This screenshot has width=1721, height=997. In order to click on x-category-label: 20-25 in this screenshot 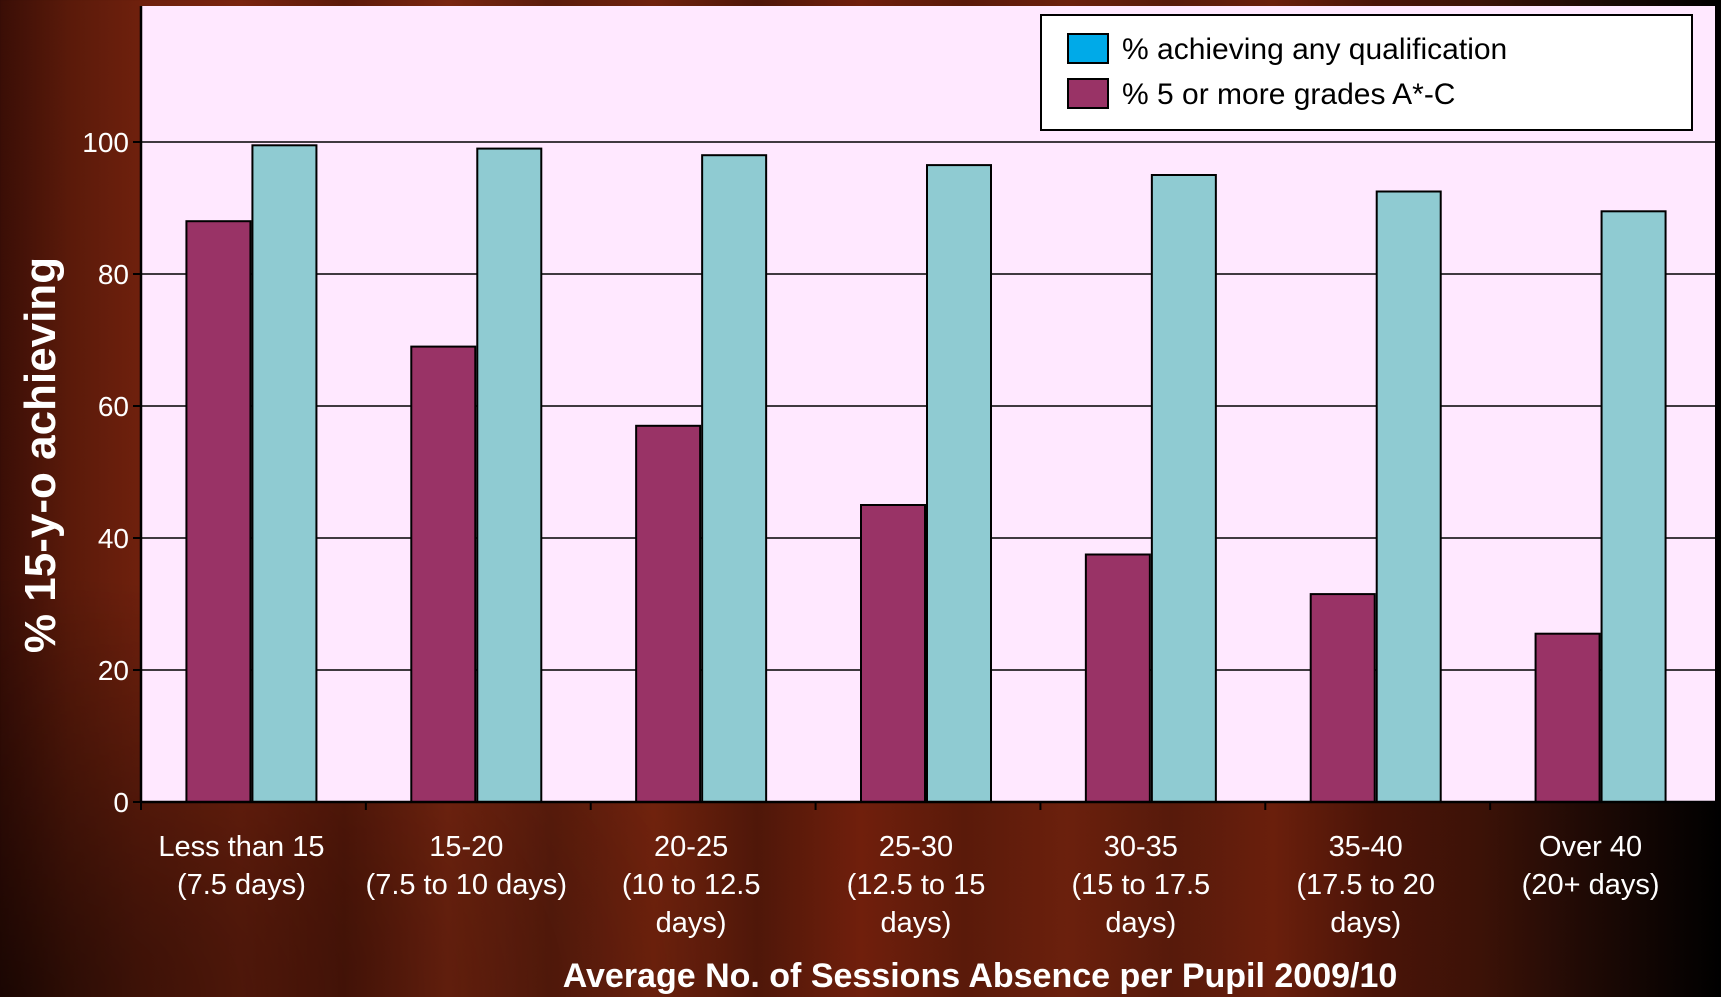, I will do `click(691, 847)`.